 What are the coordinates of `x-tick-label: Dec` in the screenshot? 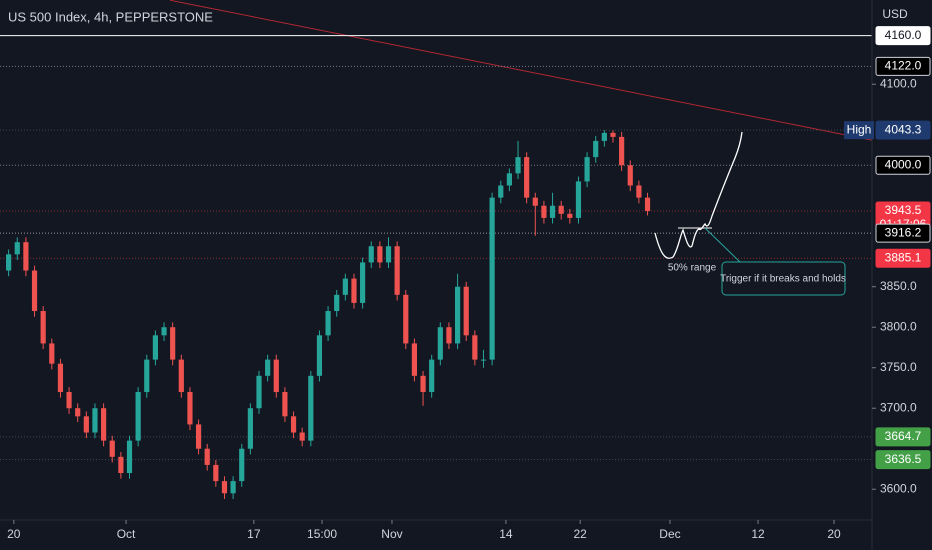 It's located at (669, 534).